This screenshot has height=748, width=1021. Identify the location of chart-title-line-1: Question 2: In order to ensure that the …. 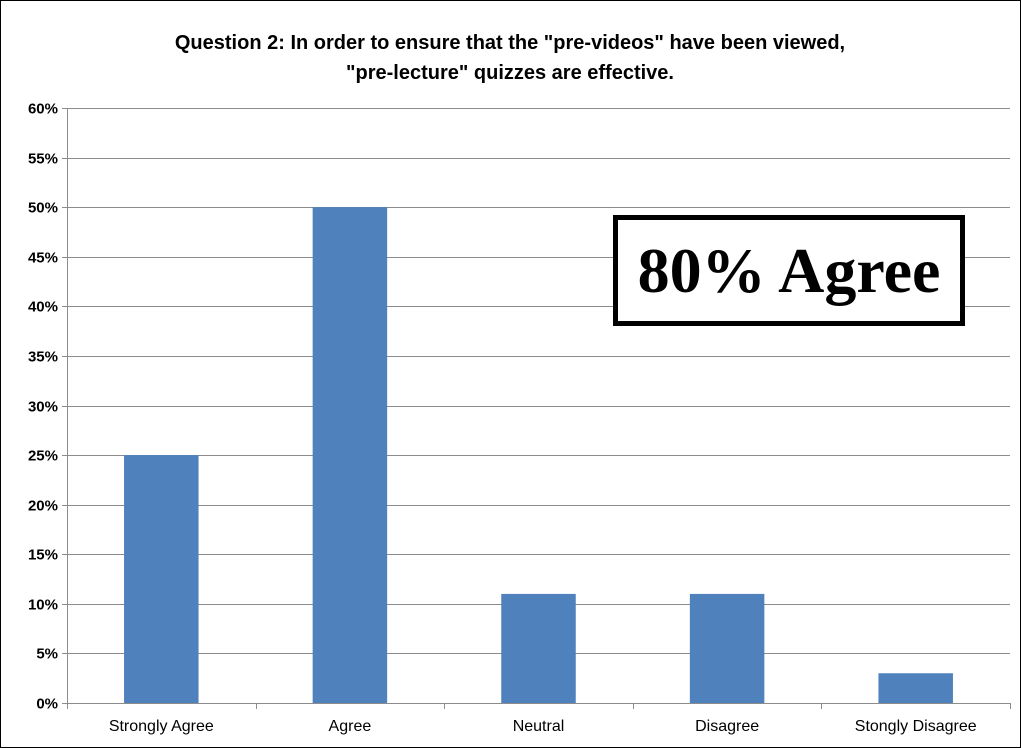
(510, 43).